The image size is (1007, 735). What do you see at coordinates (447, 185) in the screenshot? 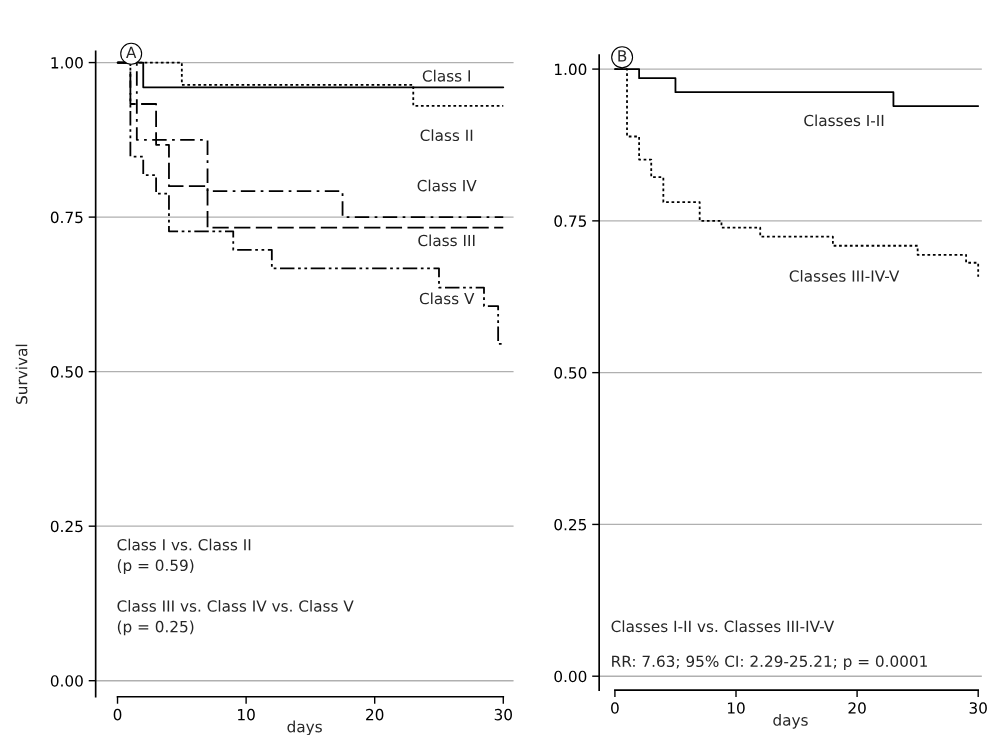
I see `annotation: Class IV` at bounding box center [447, 185].